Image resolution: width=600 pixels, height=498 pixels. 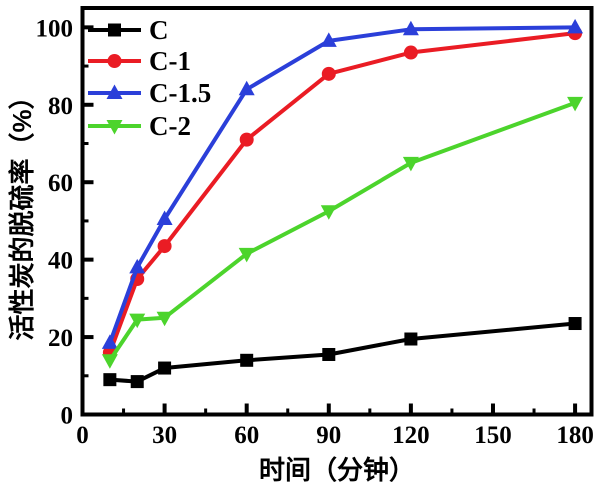 What do you see at coordinates (60, 338) in the screenshot?
I see `y-tick-label: 20` at bounding box center [60, 338].